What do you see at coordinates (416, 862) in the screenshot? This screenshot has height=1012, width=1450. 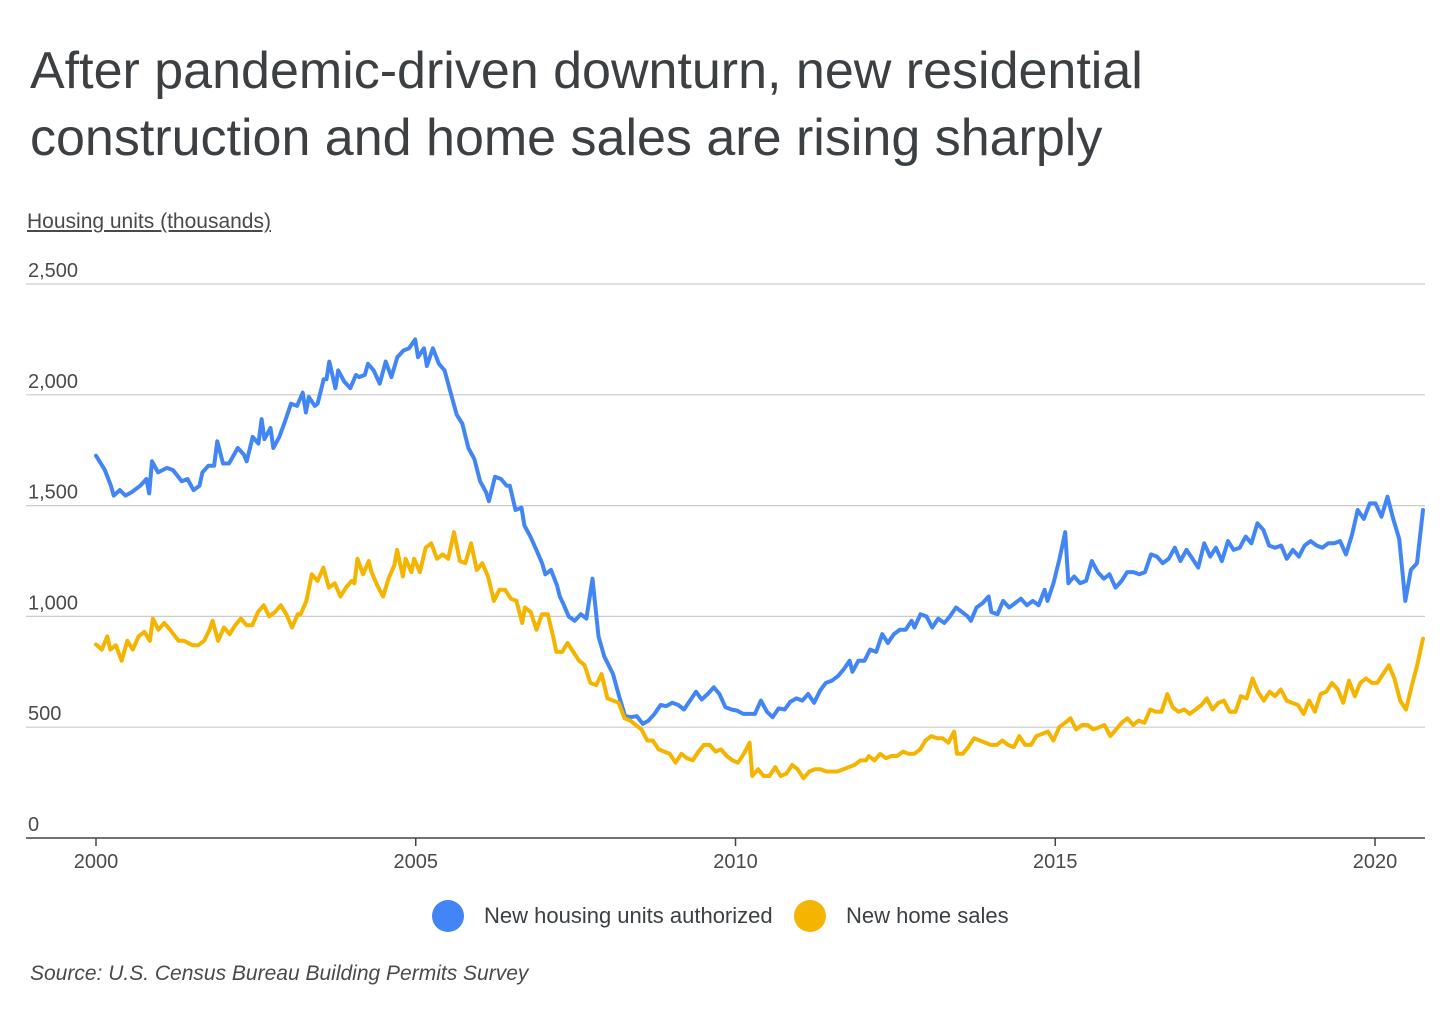 I see `x-tick-label: 2005` at bounding box center [416, 862].